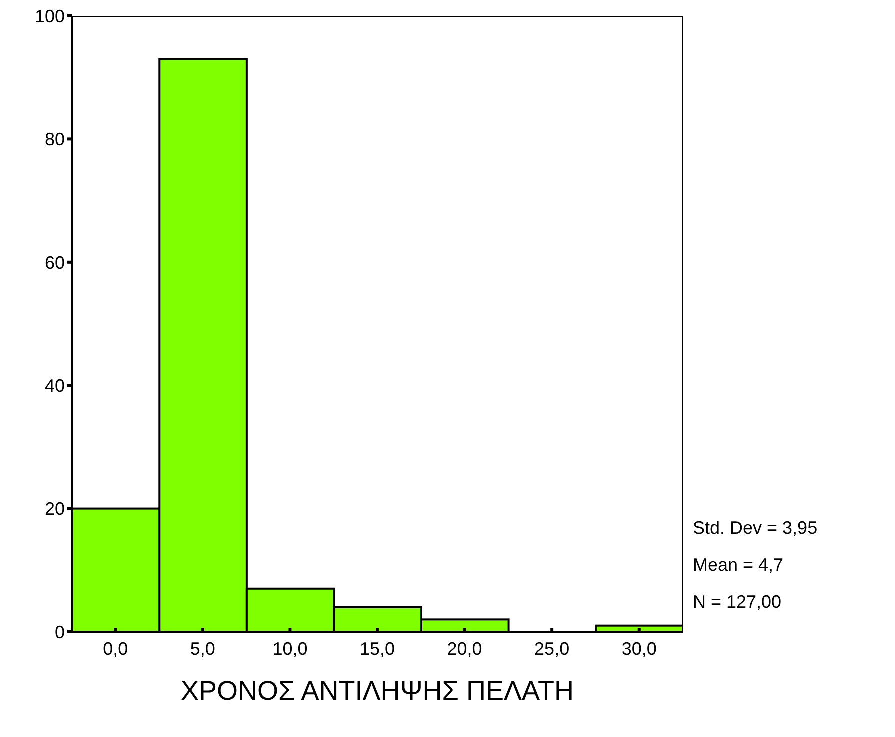 The height and width of the screenshot is (737, 895). I want to click on x-tick-label: 15,0, so click(378, 648).